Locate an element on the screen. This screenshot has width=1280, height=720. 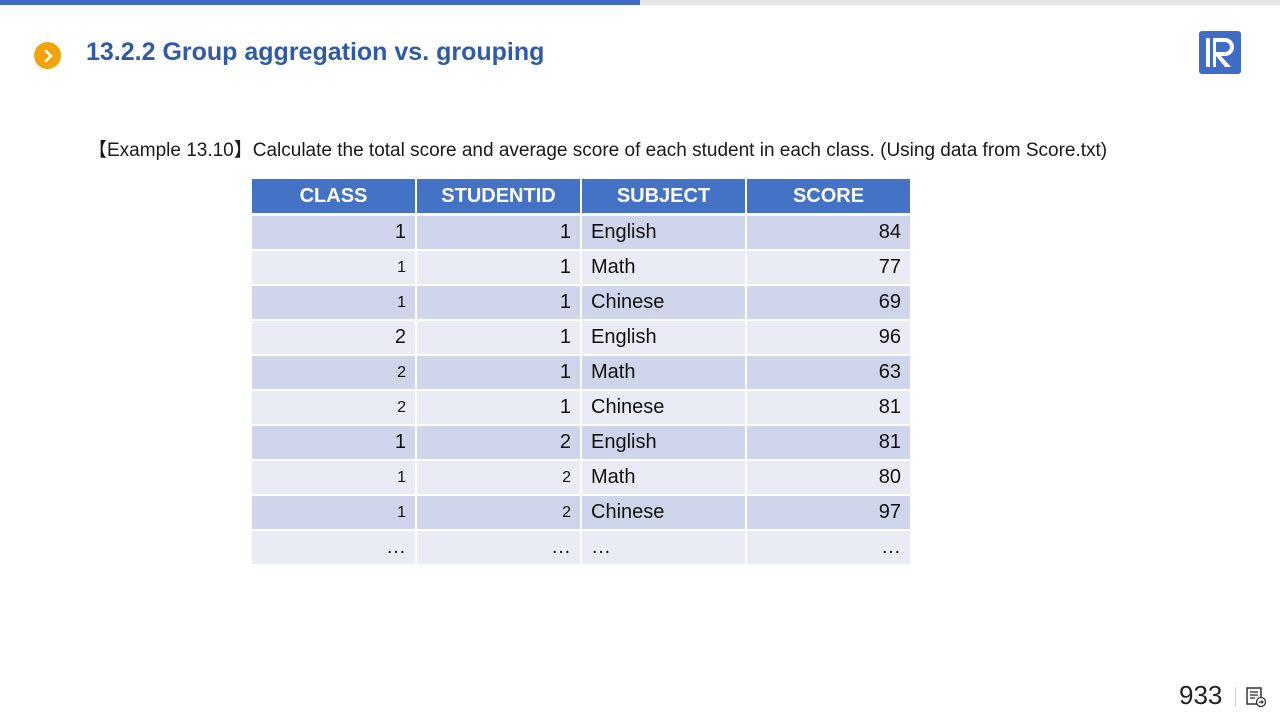
table-row: 1 2 Math 80 is located at coordinates (581, 478).